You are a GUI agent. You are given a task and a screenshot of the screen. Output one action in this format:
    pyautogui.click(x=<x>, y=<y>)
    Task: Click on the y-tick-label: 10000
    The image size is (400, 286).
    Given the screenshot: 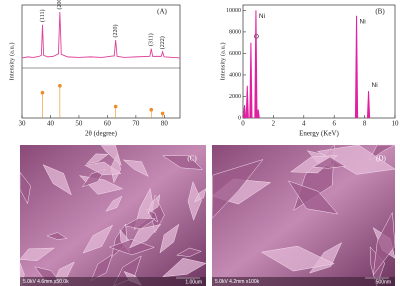 What is the action you would take?
    pyautogui.click(x=233, y=11)
    